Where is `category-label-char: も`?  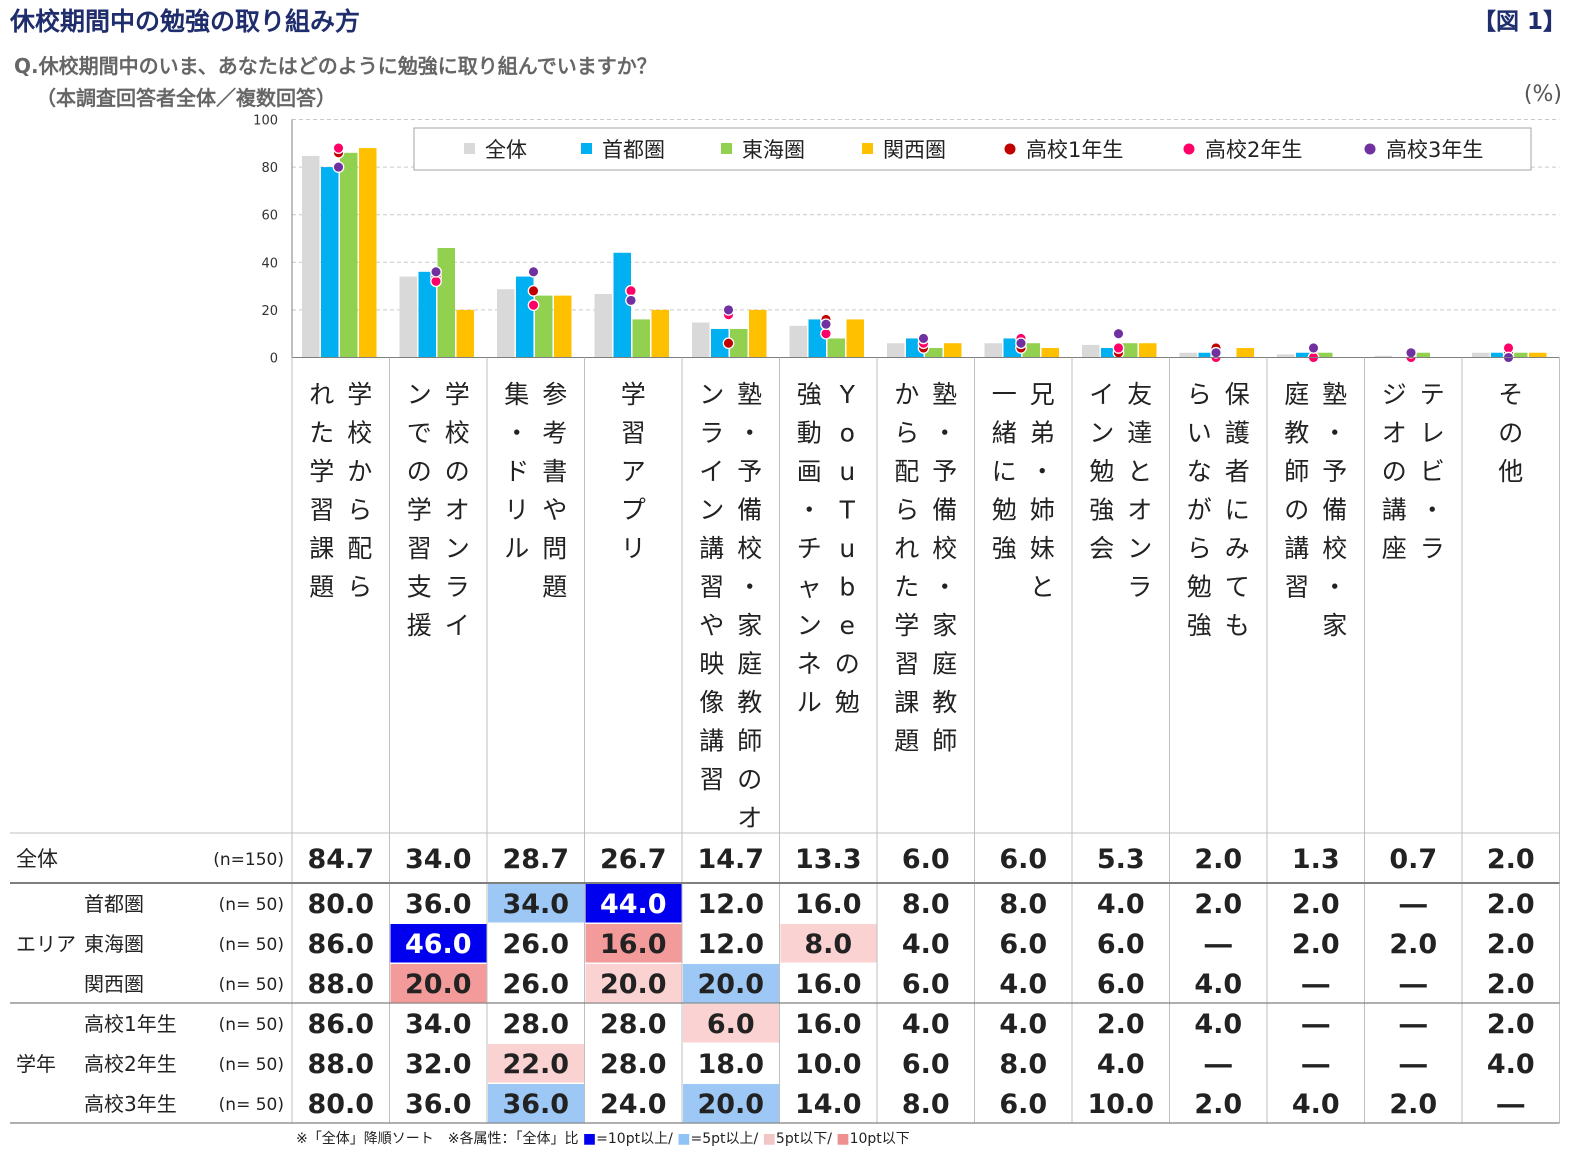
category-label-char: も is located at coordinates (1237, 625).